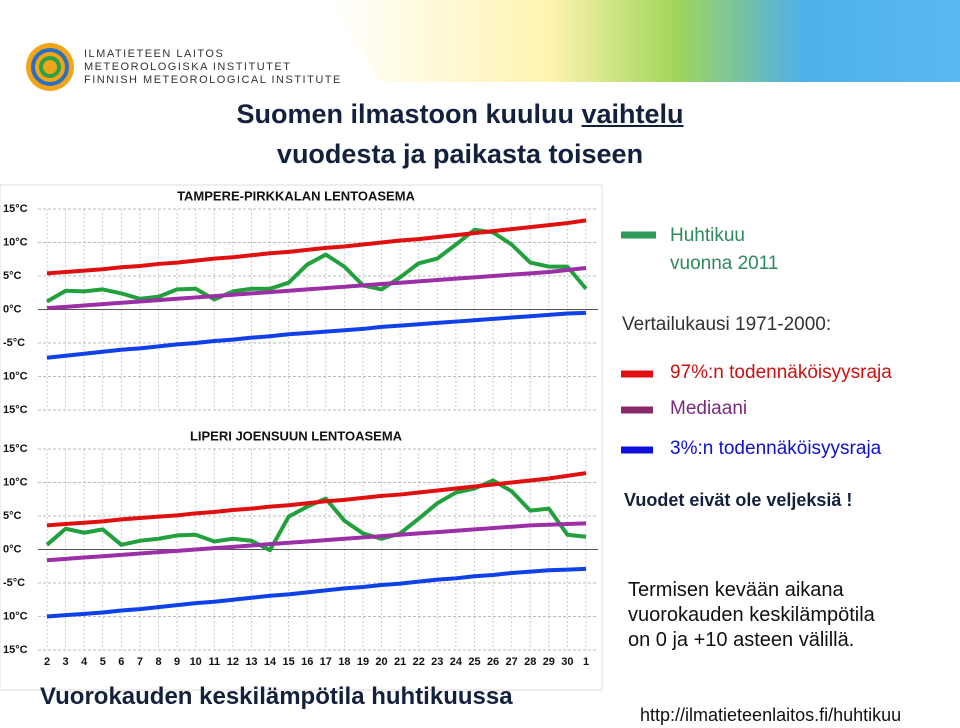 The image size is (960, 728). Describe the element at coordinates (344, 662) in the screenshot. I see `x-tick-label: 18` at that location.